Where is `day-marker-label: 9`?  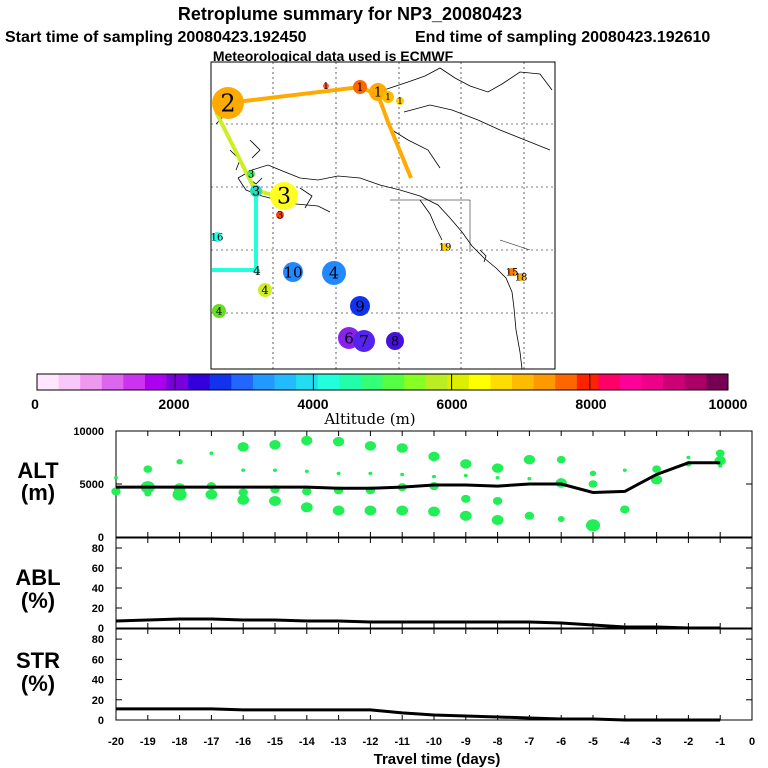
day-marker-label: 9 is located at coordinates (360, 306).